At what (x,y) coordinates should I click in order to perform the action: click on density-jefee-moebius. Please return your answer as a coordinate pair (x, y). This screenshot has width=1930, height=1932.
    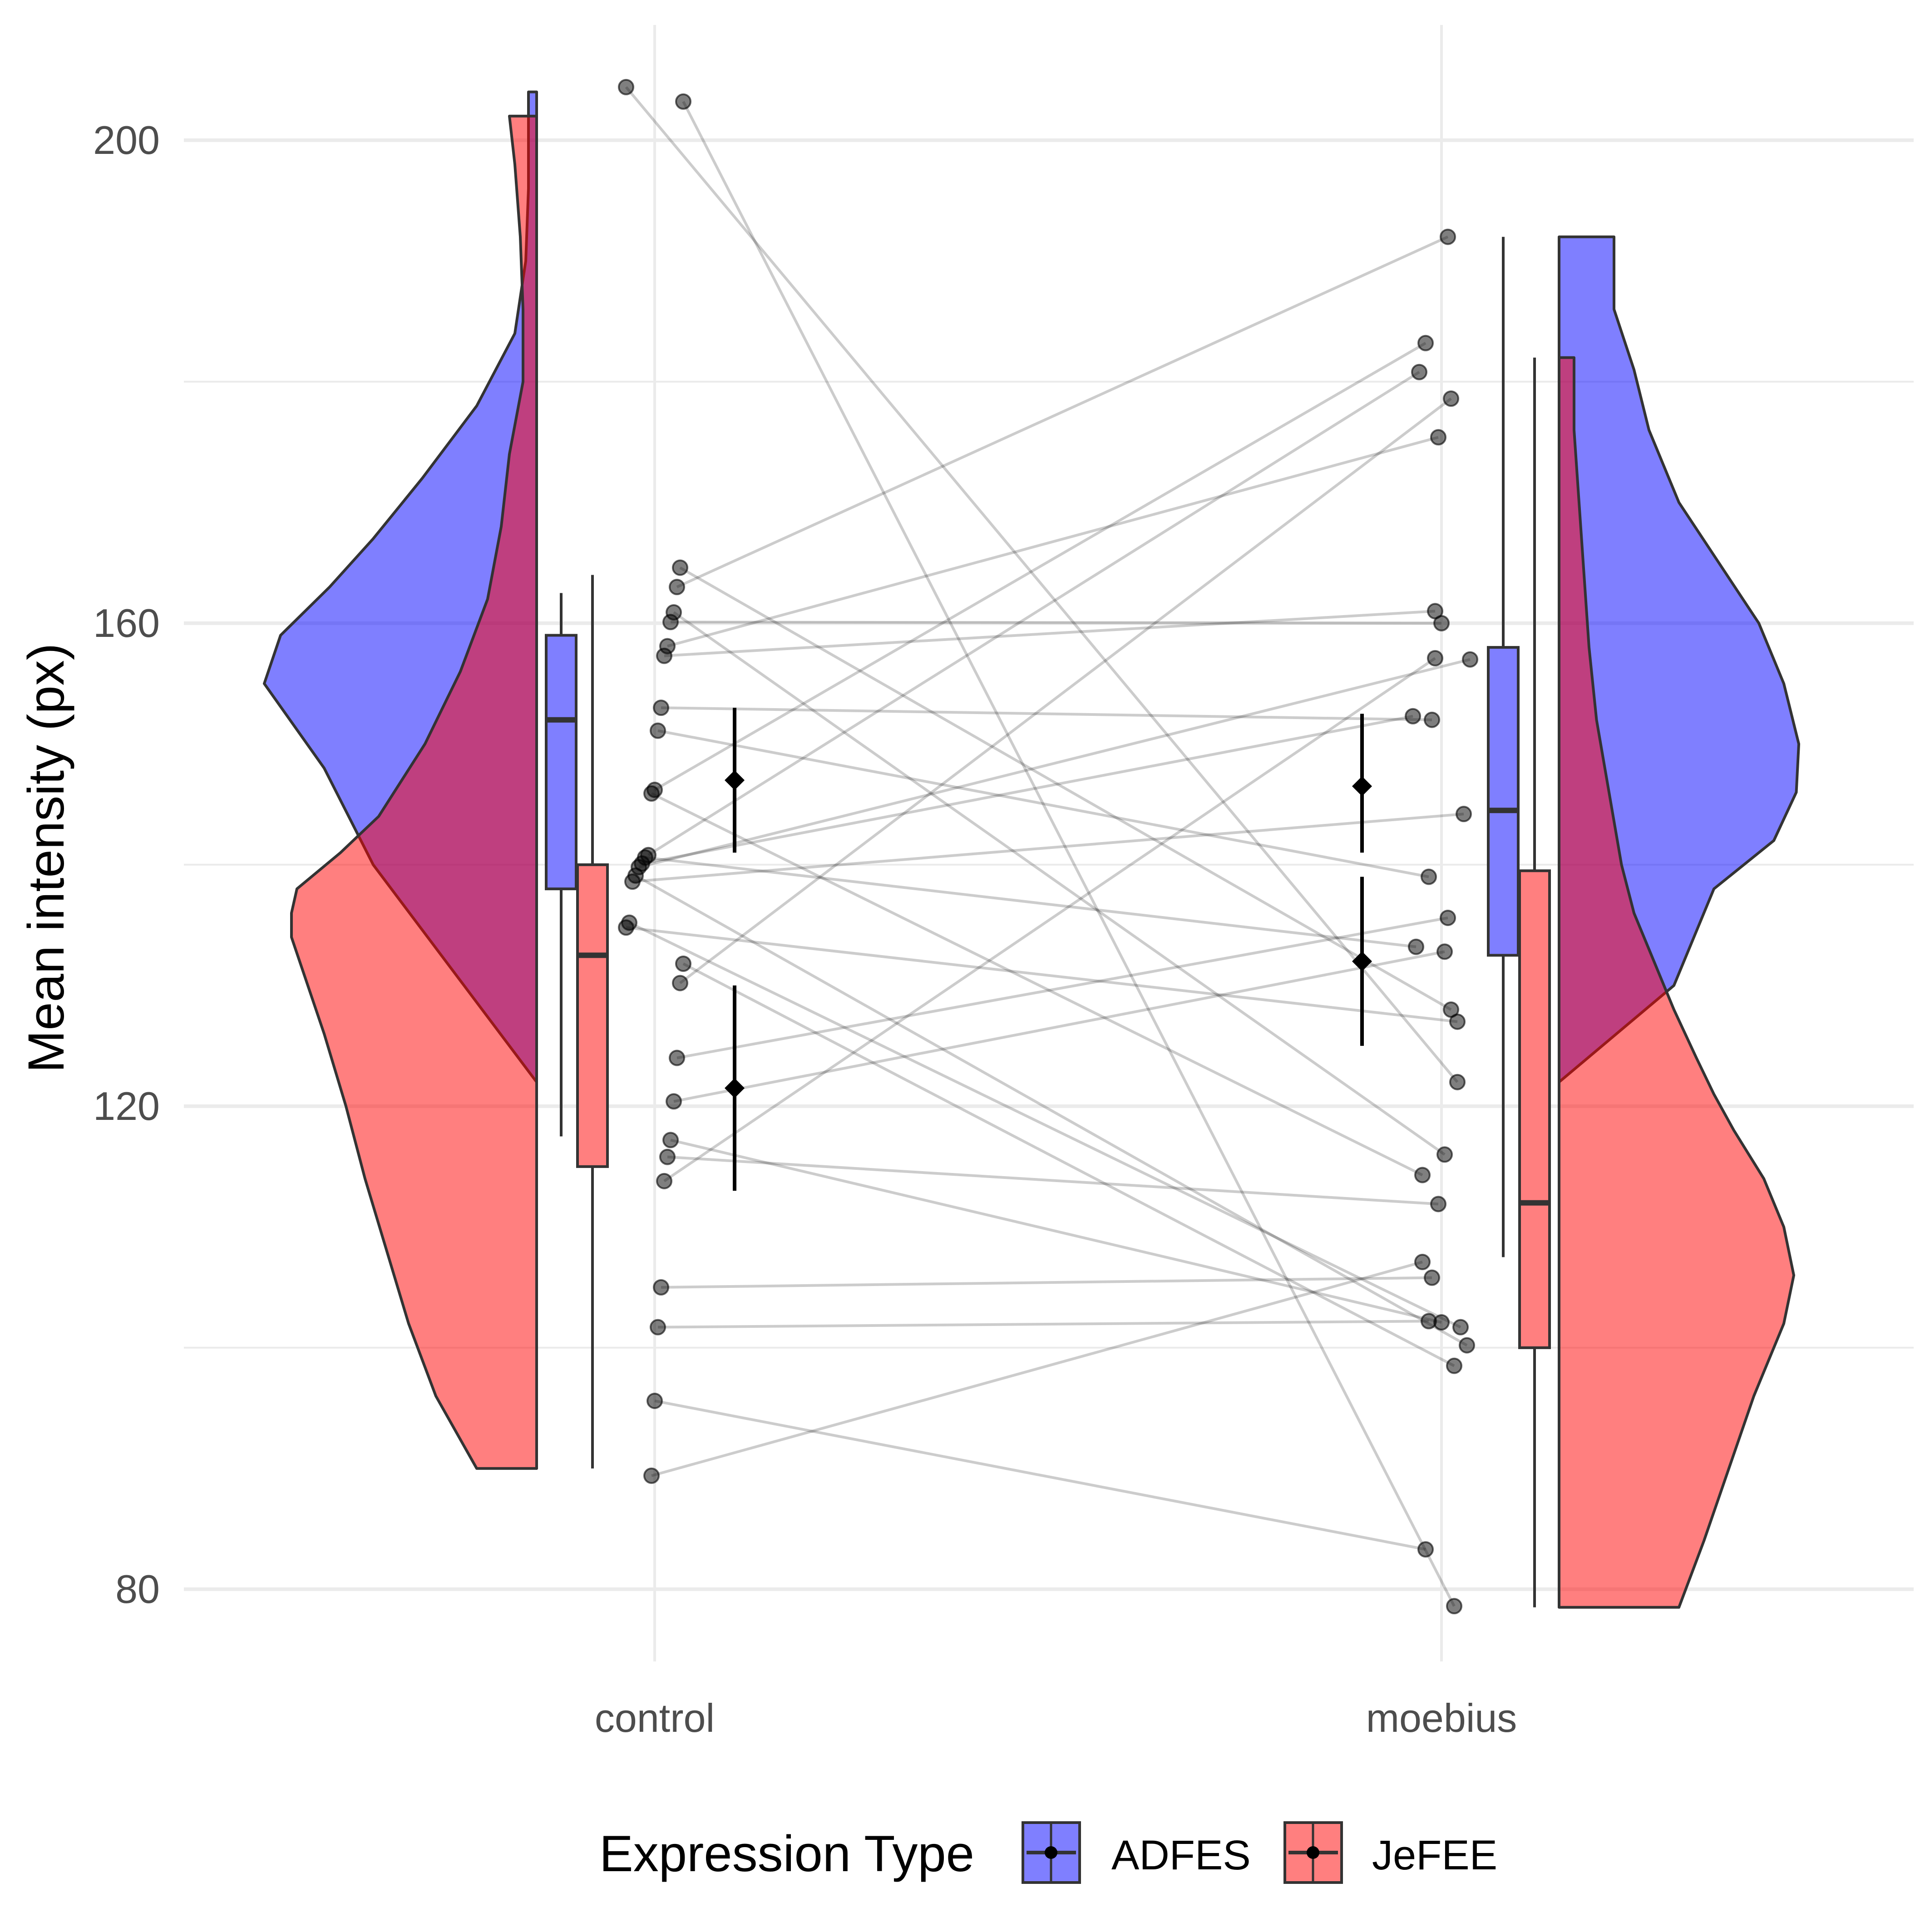
    Looking at the image, I should click on (1676, 982).